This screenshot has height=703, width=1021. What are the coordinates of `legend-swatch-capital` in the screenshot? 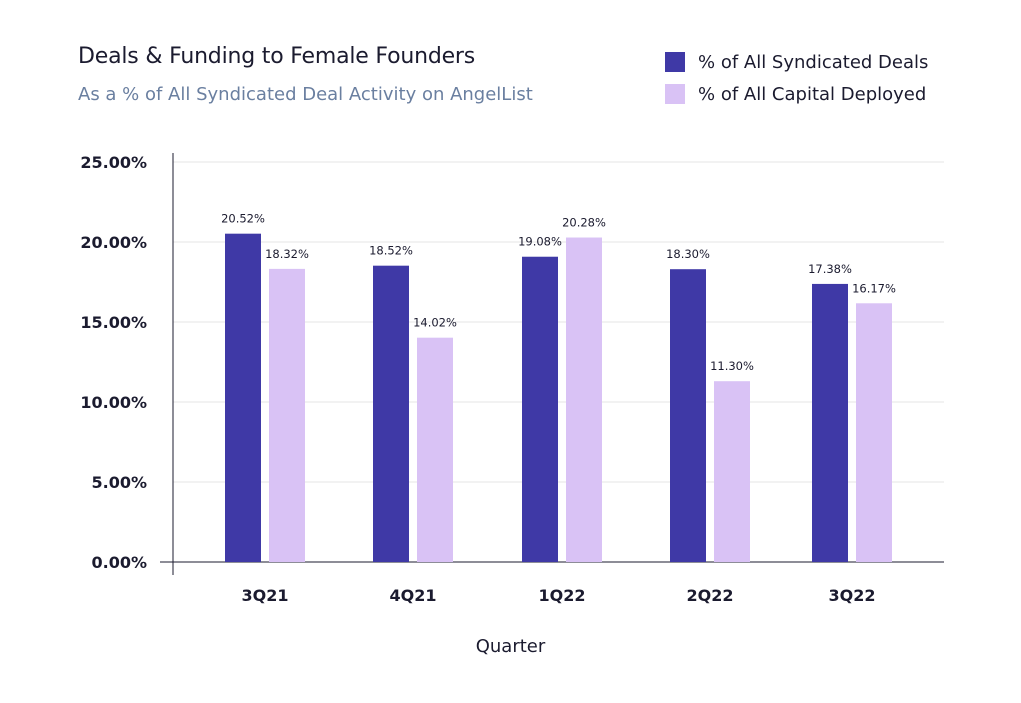 It's located at (675, 94).